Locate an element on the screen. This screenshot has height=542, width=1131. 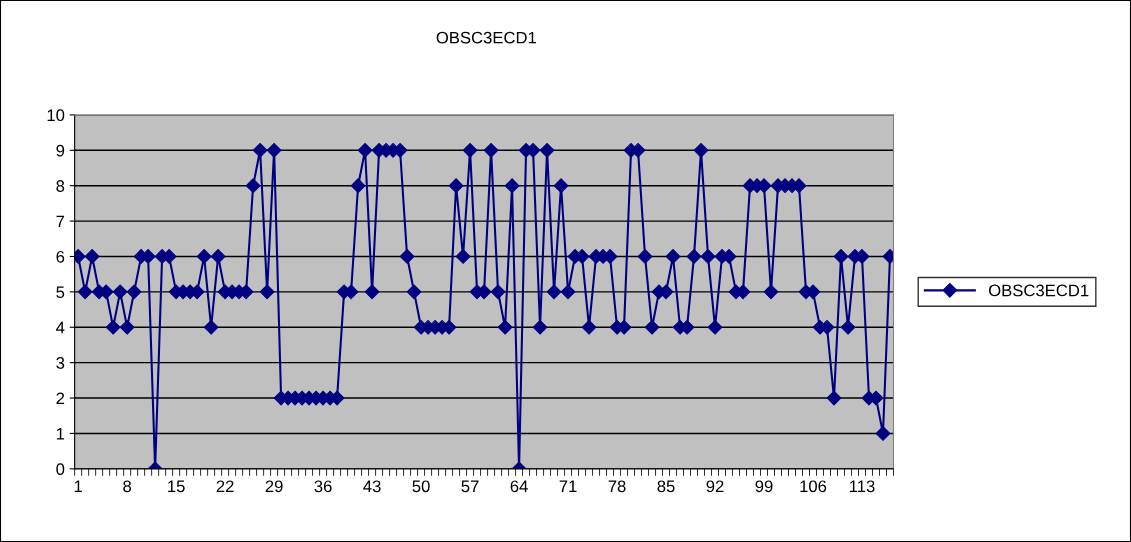
x-tick-label: 85 is located at coordinates (666, 486).